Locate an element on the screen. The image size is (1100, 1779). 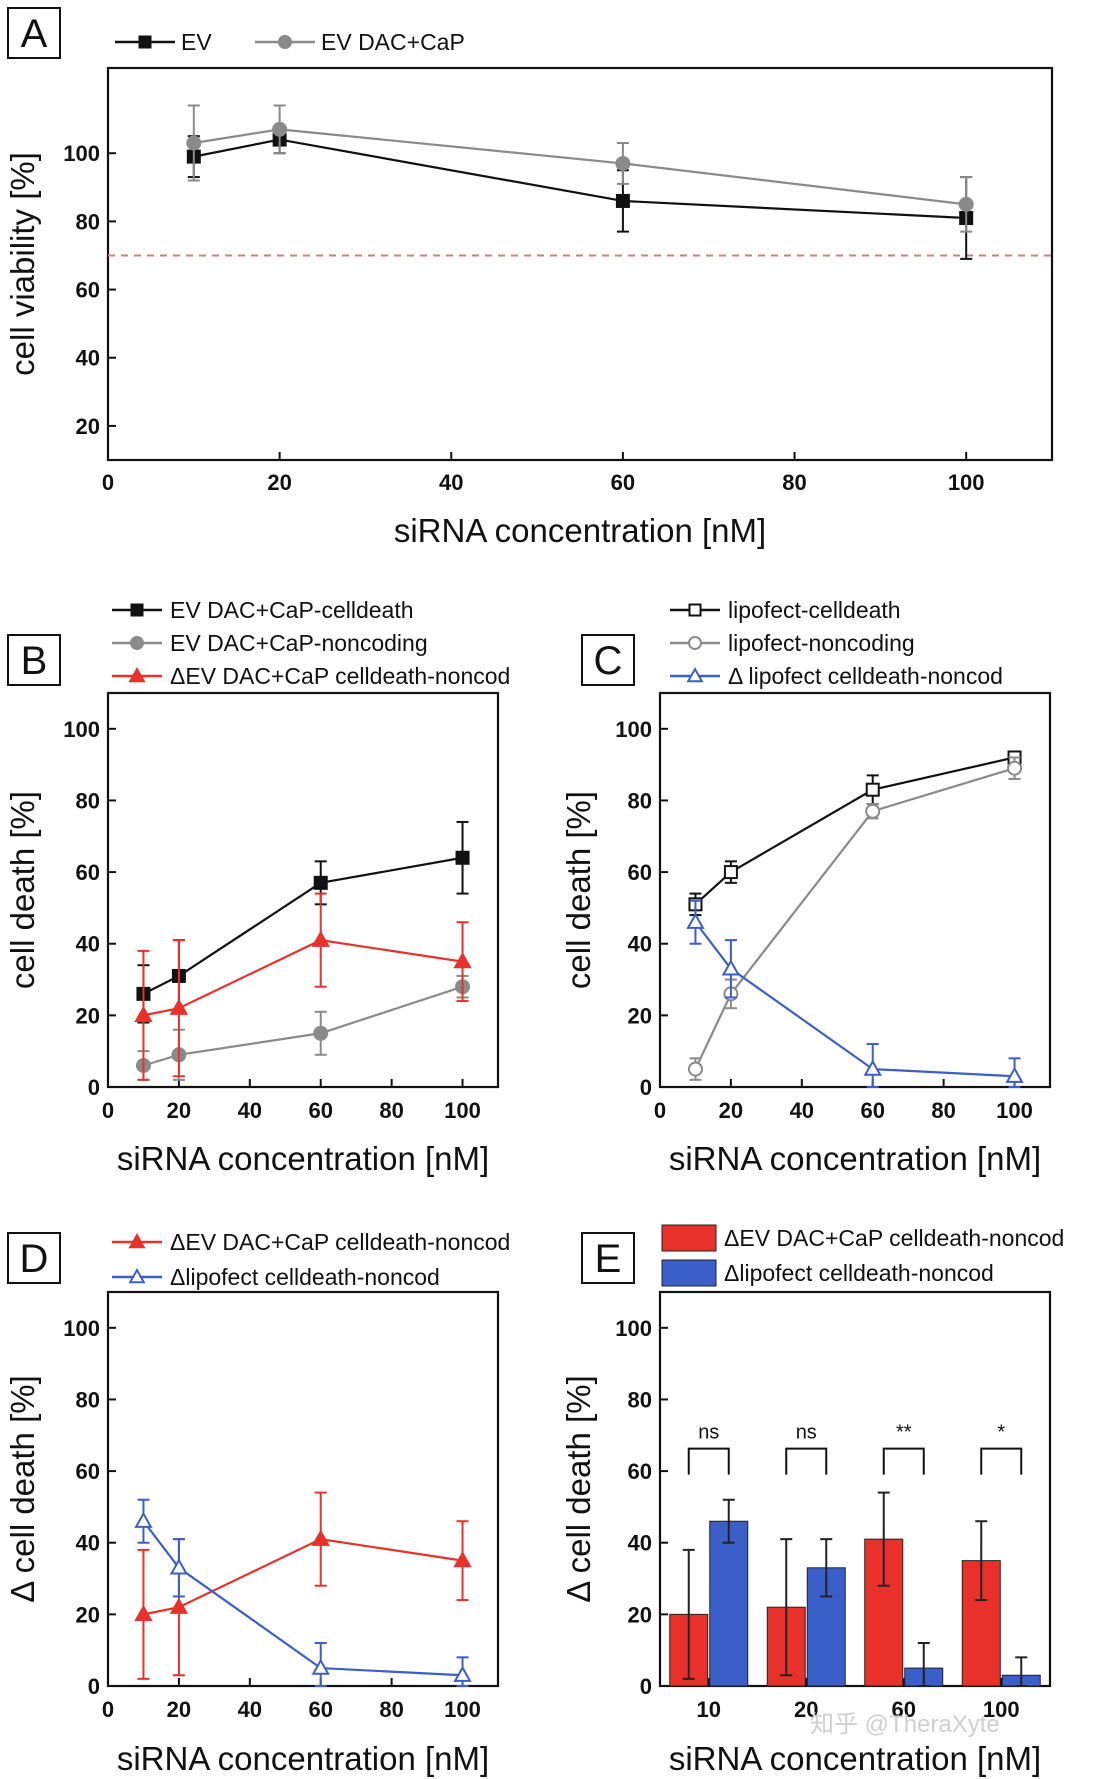
legend-item: EV DAC+CaP-celldeath is located at coordinates (263, 610).